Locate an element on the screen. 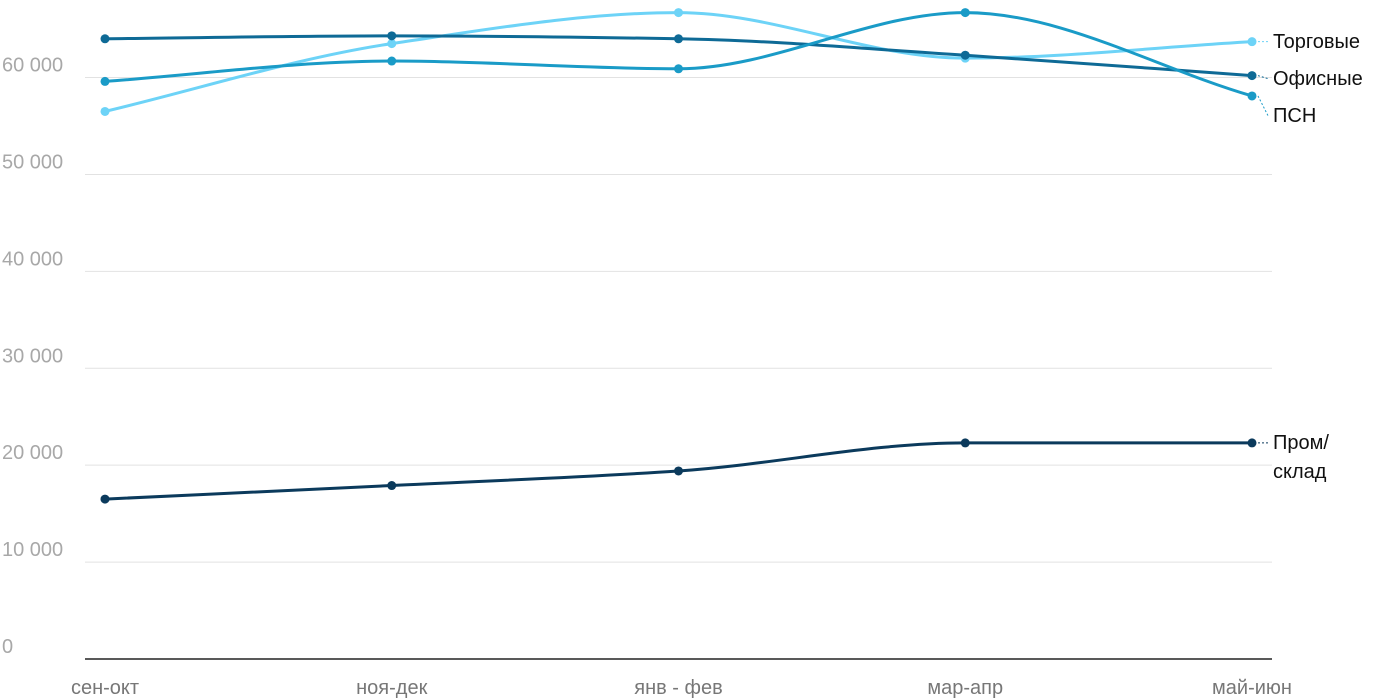  y-tick-label: 30 000 is located at coordinates (32, 356).